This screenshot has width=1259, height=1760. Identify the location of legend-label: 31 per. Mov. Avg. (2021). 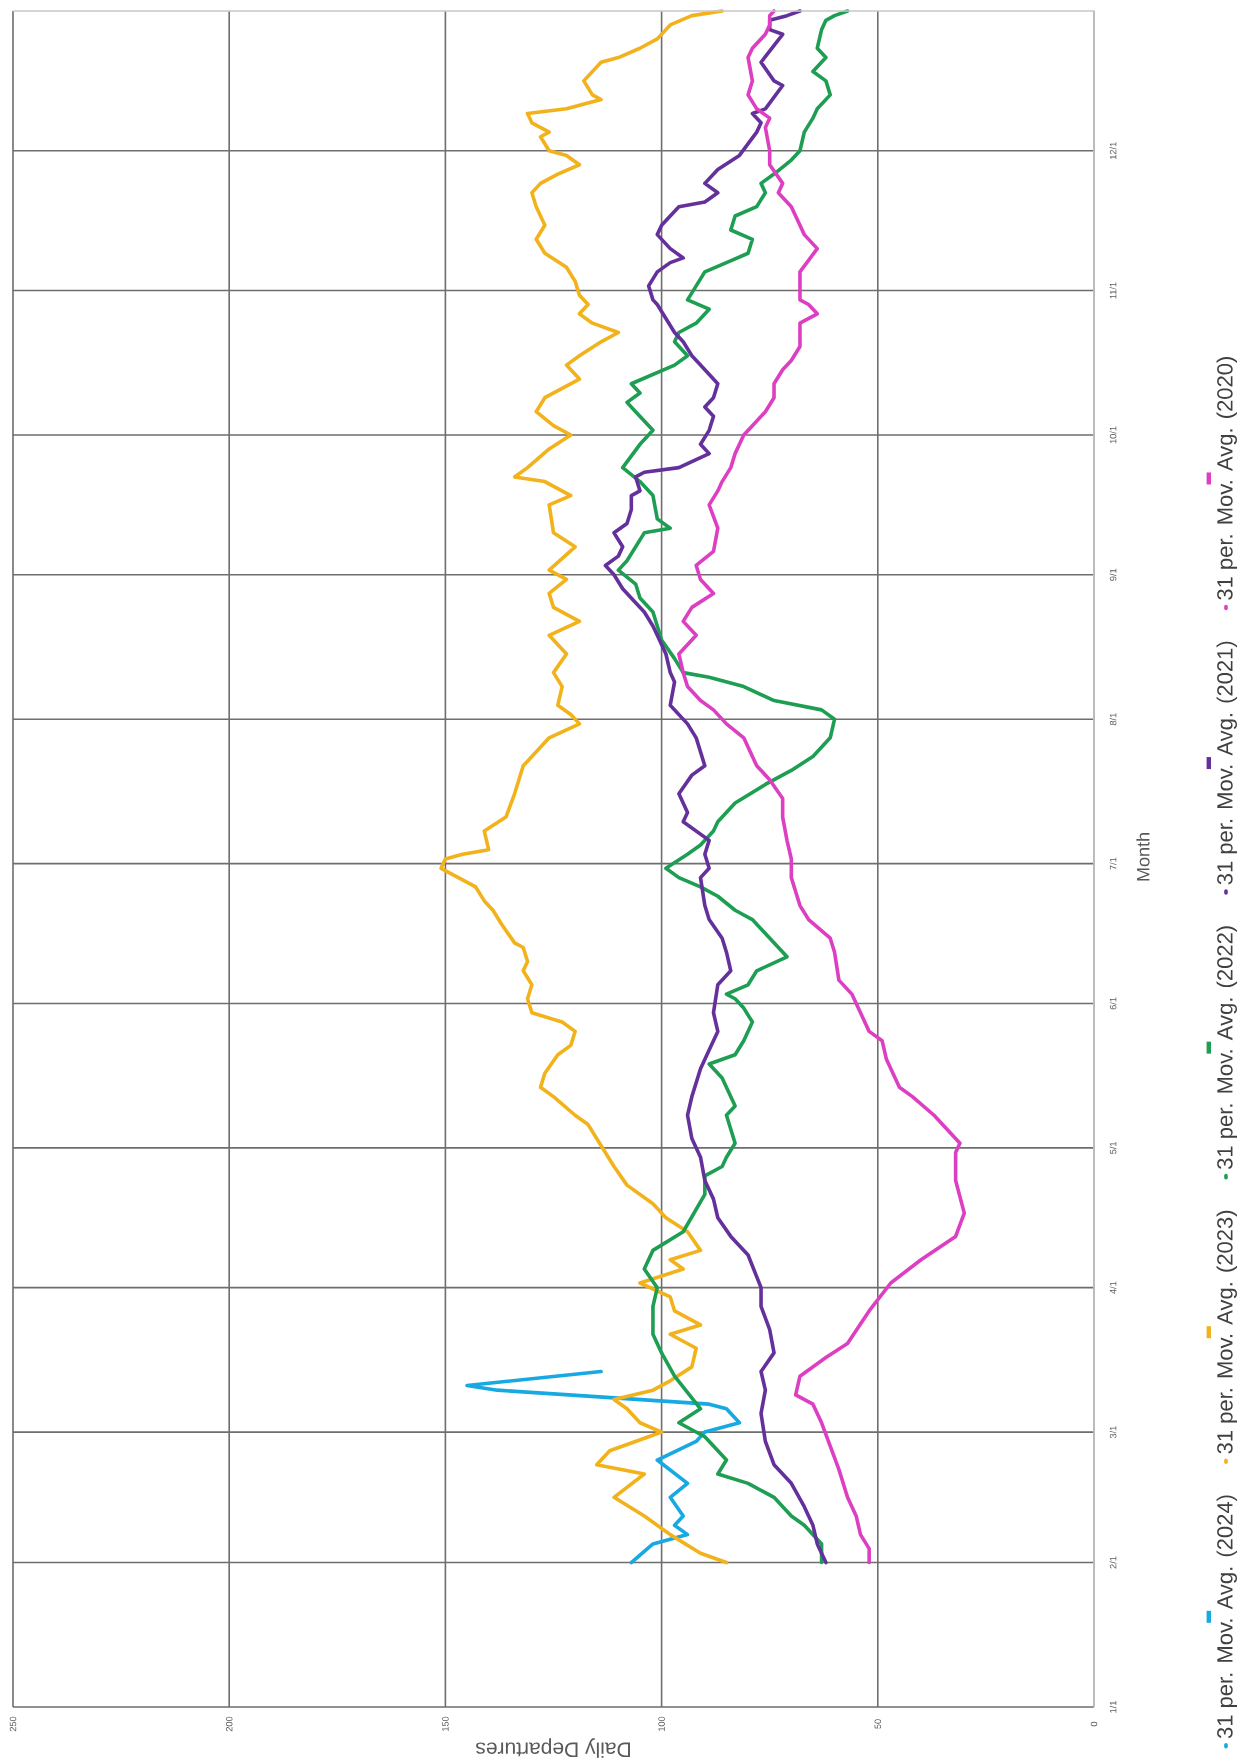
(1227, 763).